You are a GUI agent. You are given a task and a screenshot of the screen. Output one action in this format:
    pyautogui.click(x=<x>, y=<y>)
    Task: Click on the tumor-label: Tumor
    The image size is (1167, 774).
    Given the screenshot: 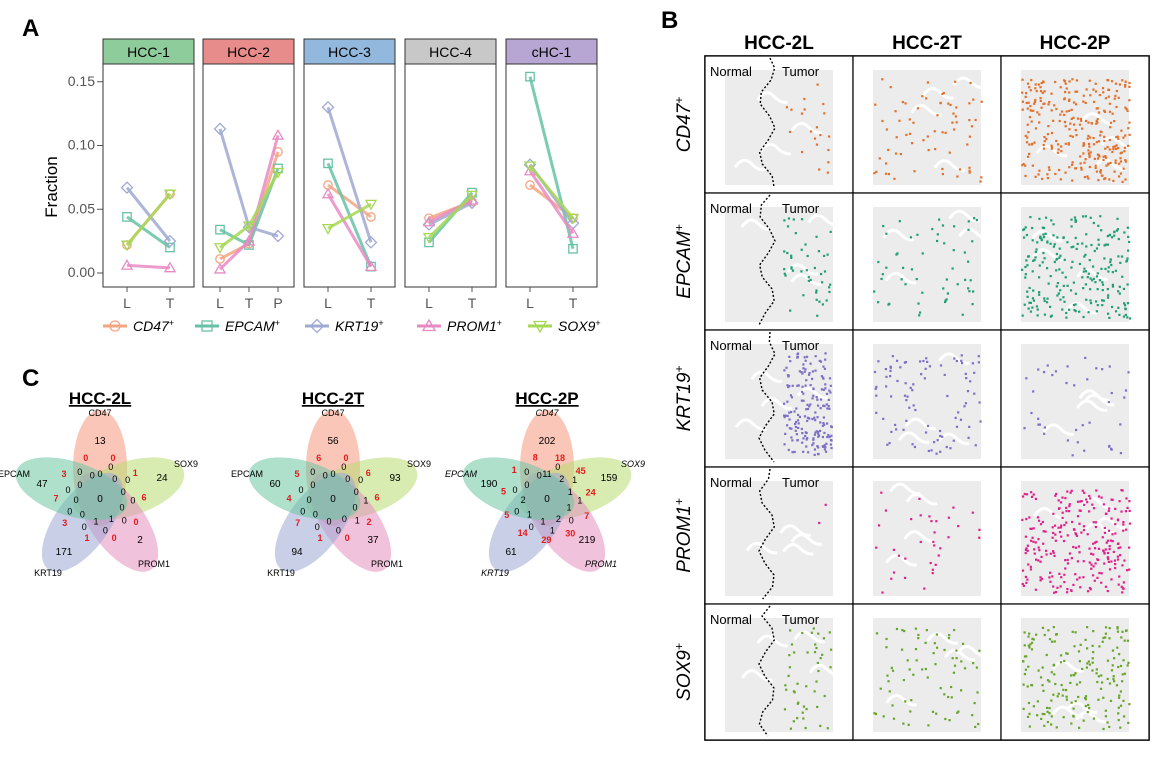 What is the action you would take?
    pyautogui.click(x=801, y=482)
    